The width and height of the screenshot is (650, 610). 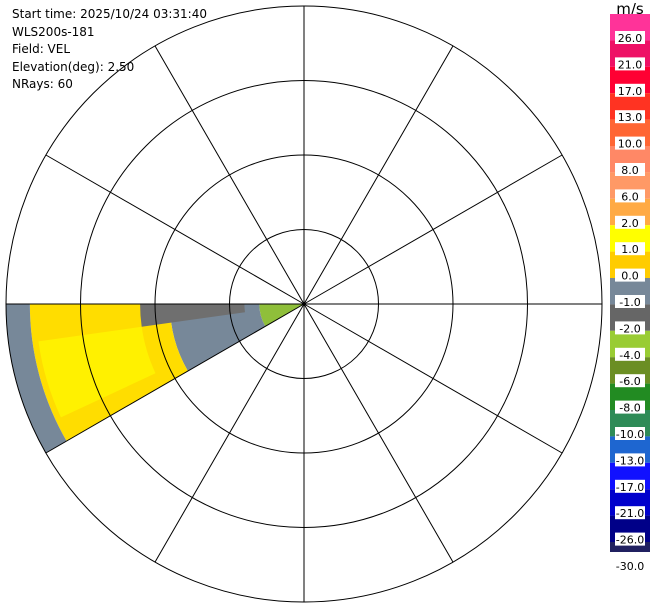 What do you see at coordinates (42, 84) in the screenshot?
I see `nrays-label: NRays: 60` at bounding box center [42, 84].